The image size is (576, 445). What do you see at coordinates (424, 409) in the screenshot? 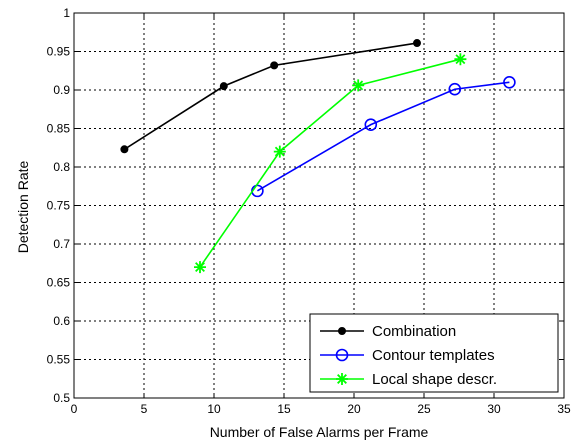
I see `x-tick-label: 25` at bounding box center [424, 409].